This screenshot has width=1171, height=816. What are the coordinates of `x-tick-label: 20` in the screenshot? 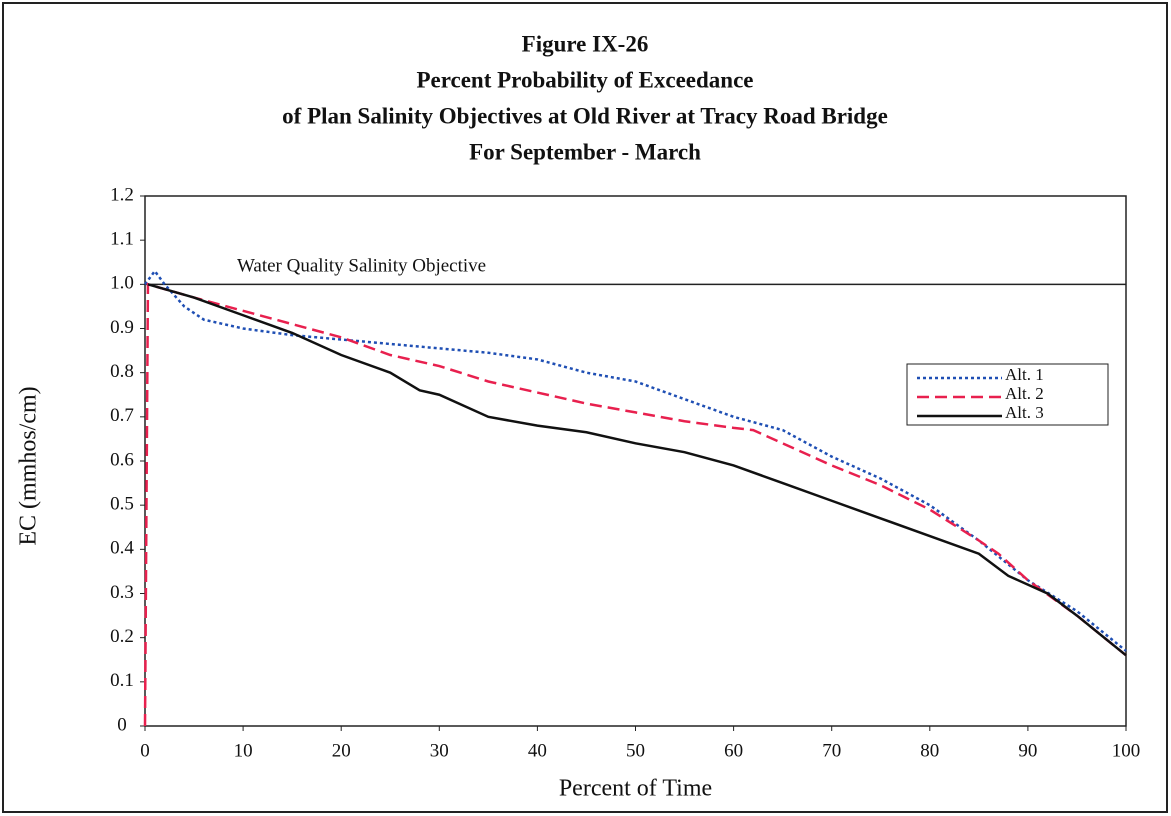 It's located at (341, 750).